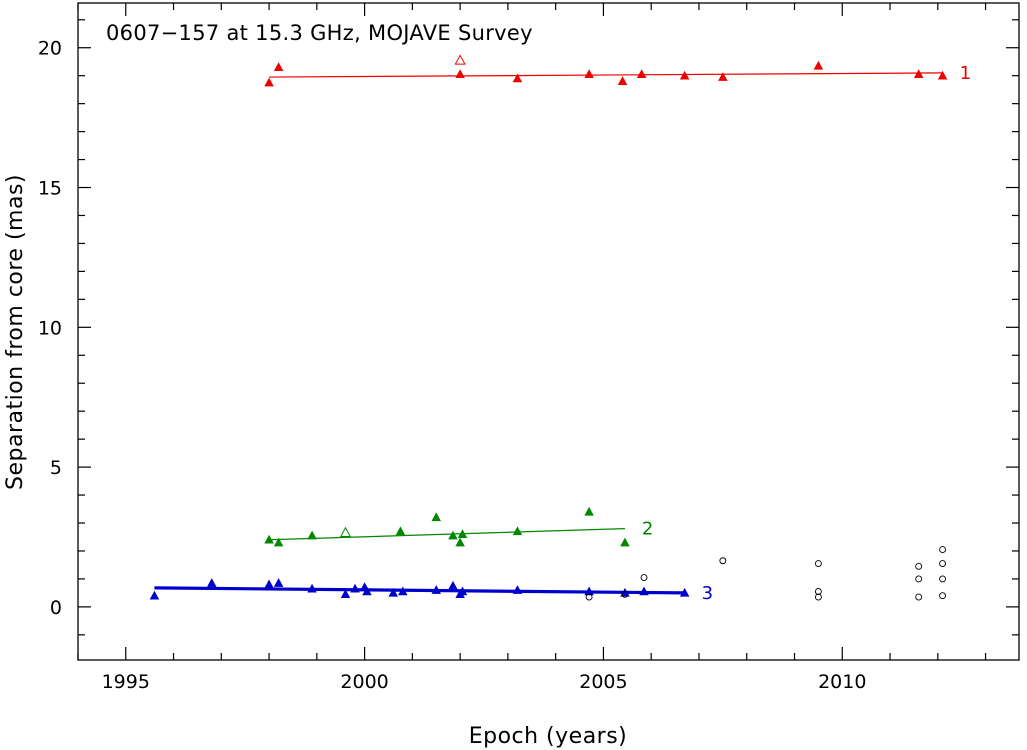  I want to click on x-tick-label: 2000, so click(364, 682).